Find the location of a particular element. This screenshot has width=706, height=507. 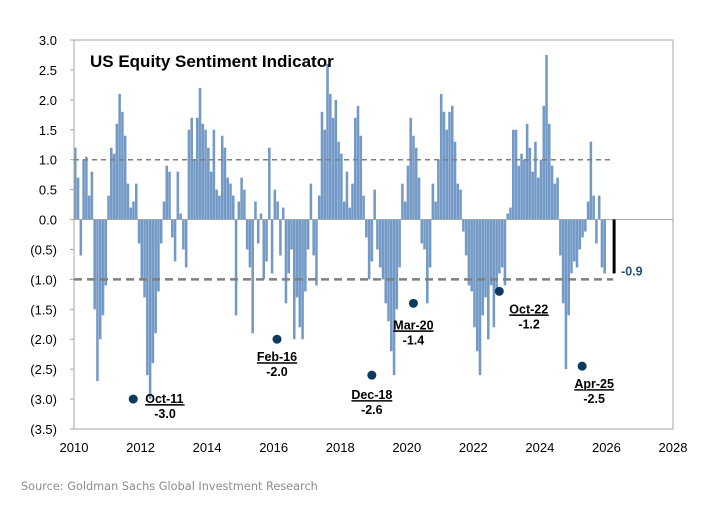

x-tick-label: 2028 is located at coordinates (673, 447).